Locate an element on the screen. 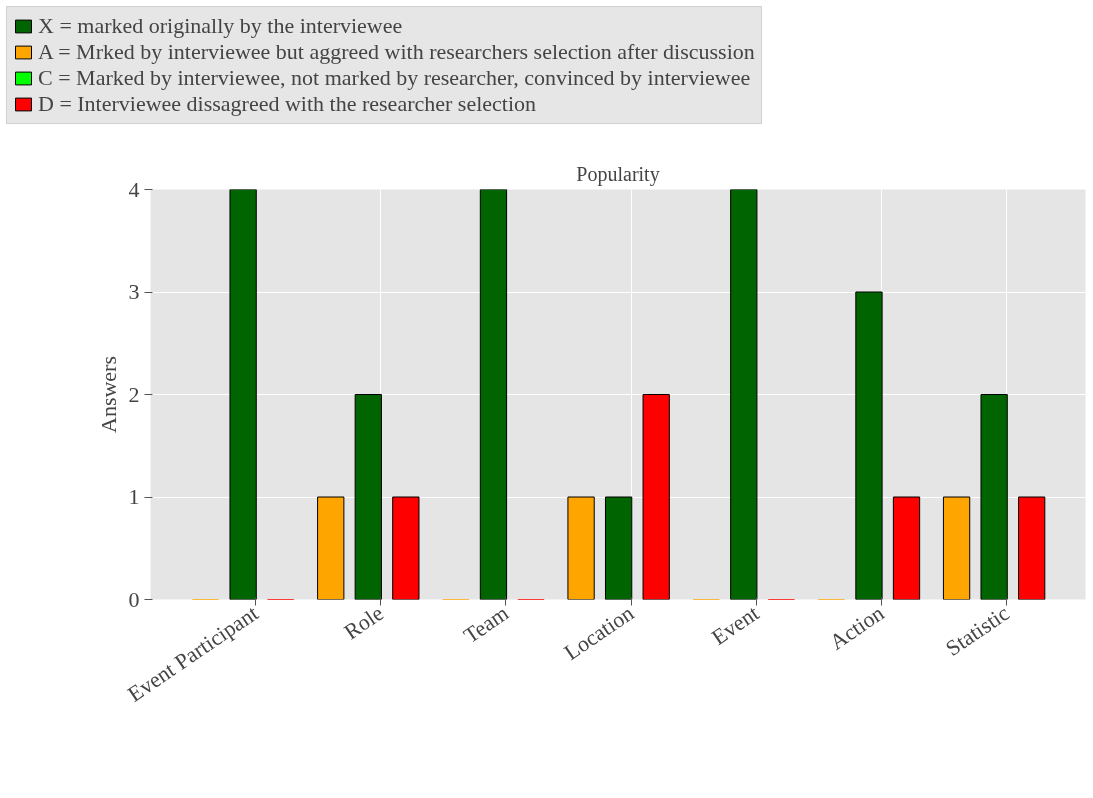  legend-label: C = Marked by interviewee, not marked by researcher, convinced by interviewee is located at coordinates (394, 78).